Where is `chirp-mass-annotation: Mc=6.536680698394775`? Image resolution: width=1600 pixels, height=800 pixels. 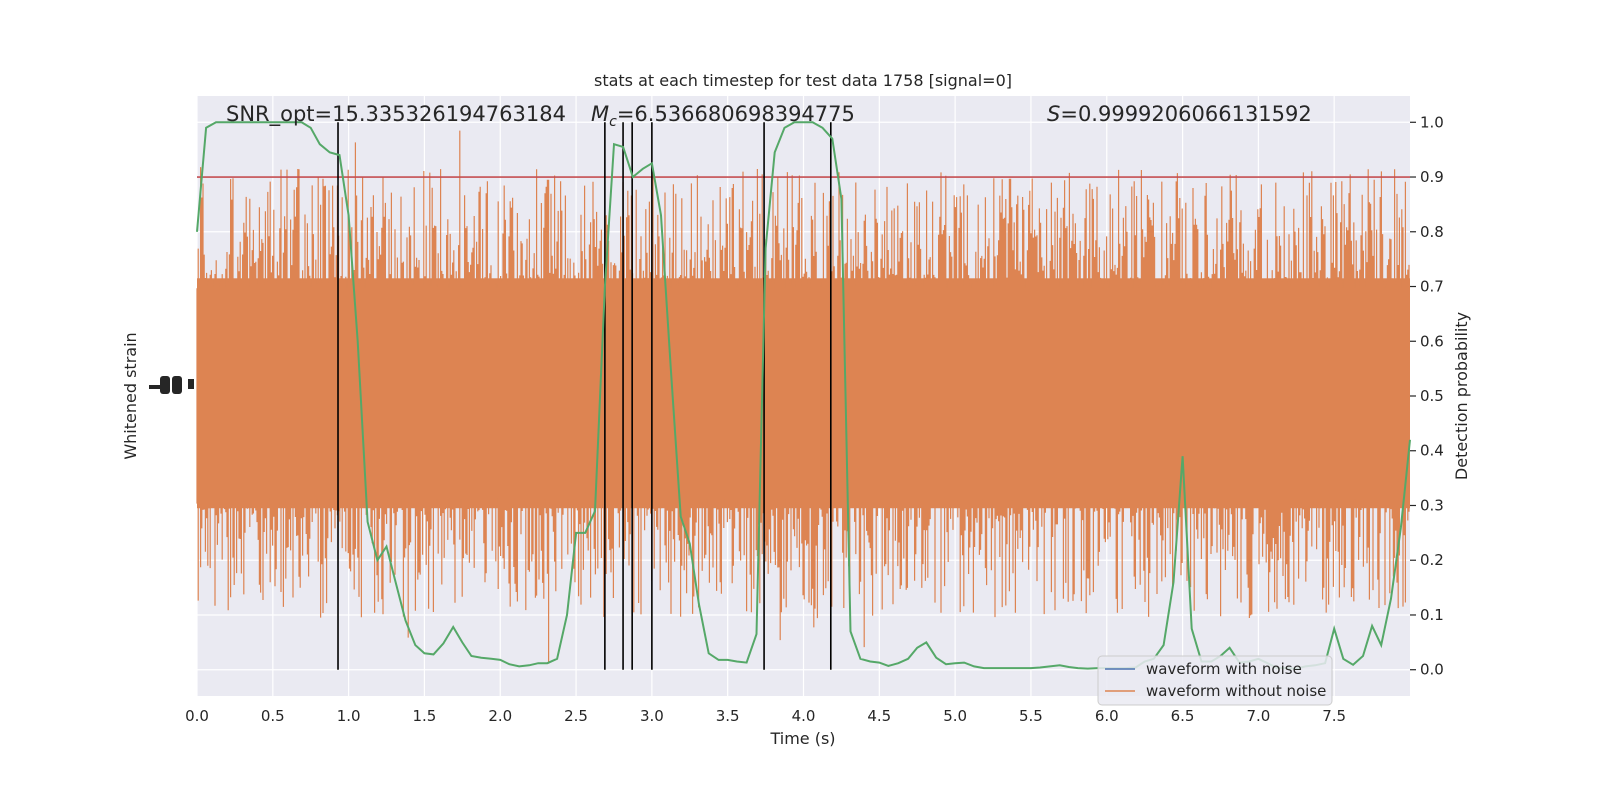 chirp-mass-annotation: Mc=6.536680698394775 is located at coordinates (723, 116).